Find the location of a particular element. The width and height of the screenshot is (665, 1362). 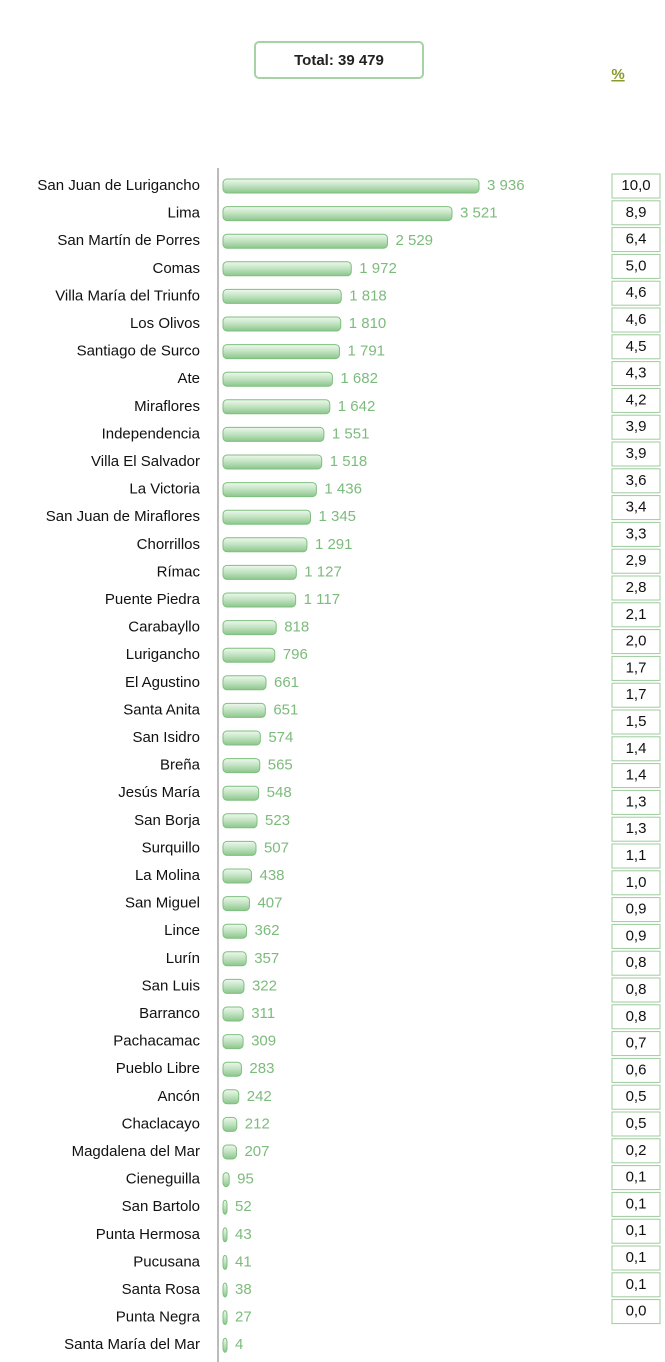

category-label: Cieneguilla is located at coordinates (163, 1179).